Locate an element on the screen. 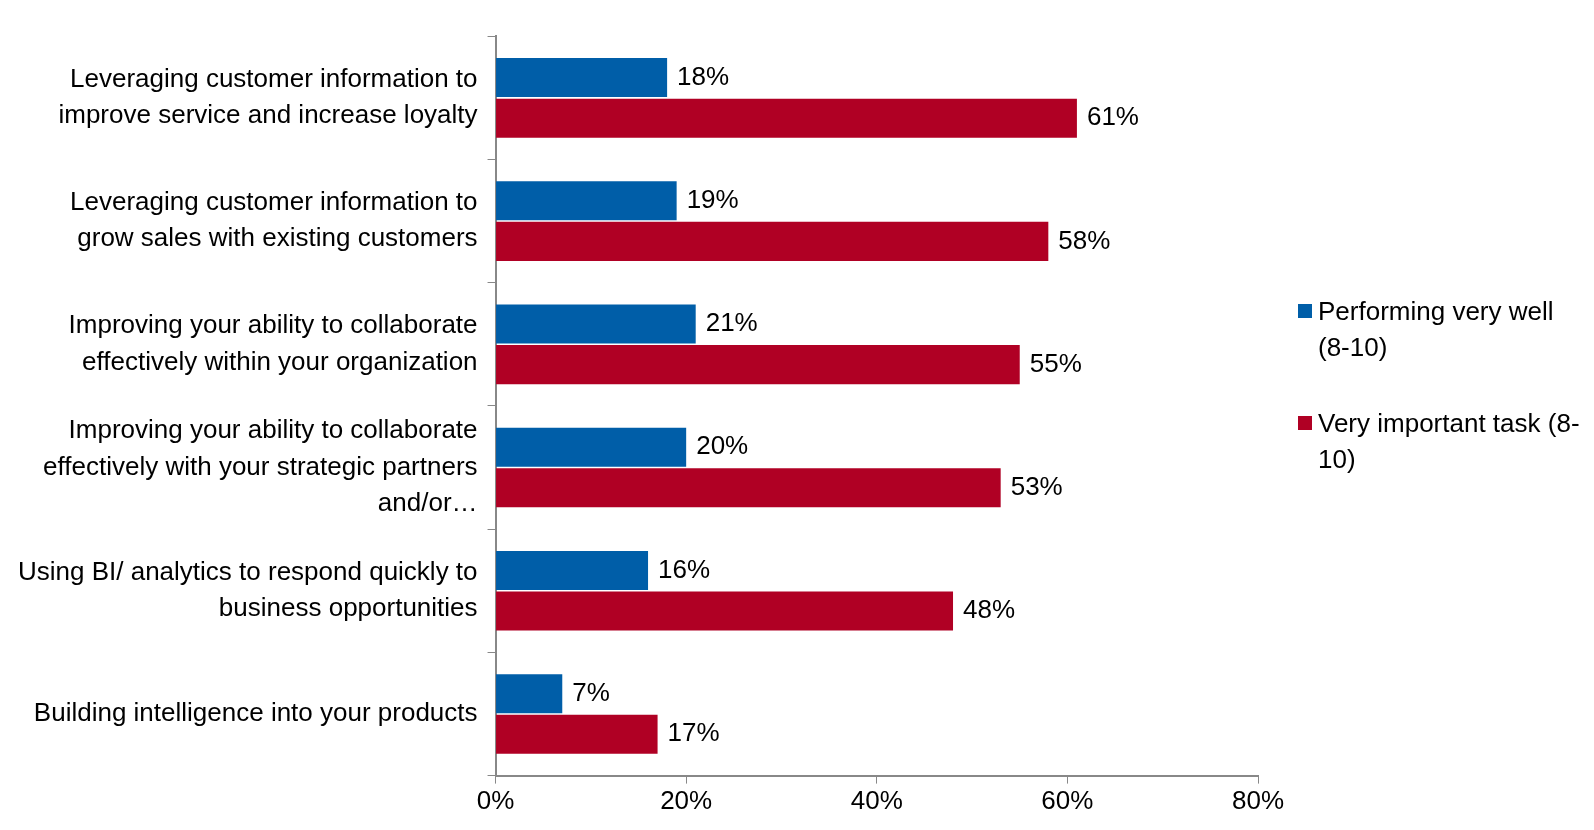  x-tick-label: 40% is located at coordinates (876, 800).